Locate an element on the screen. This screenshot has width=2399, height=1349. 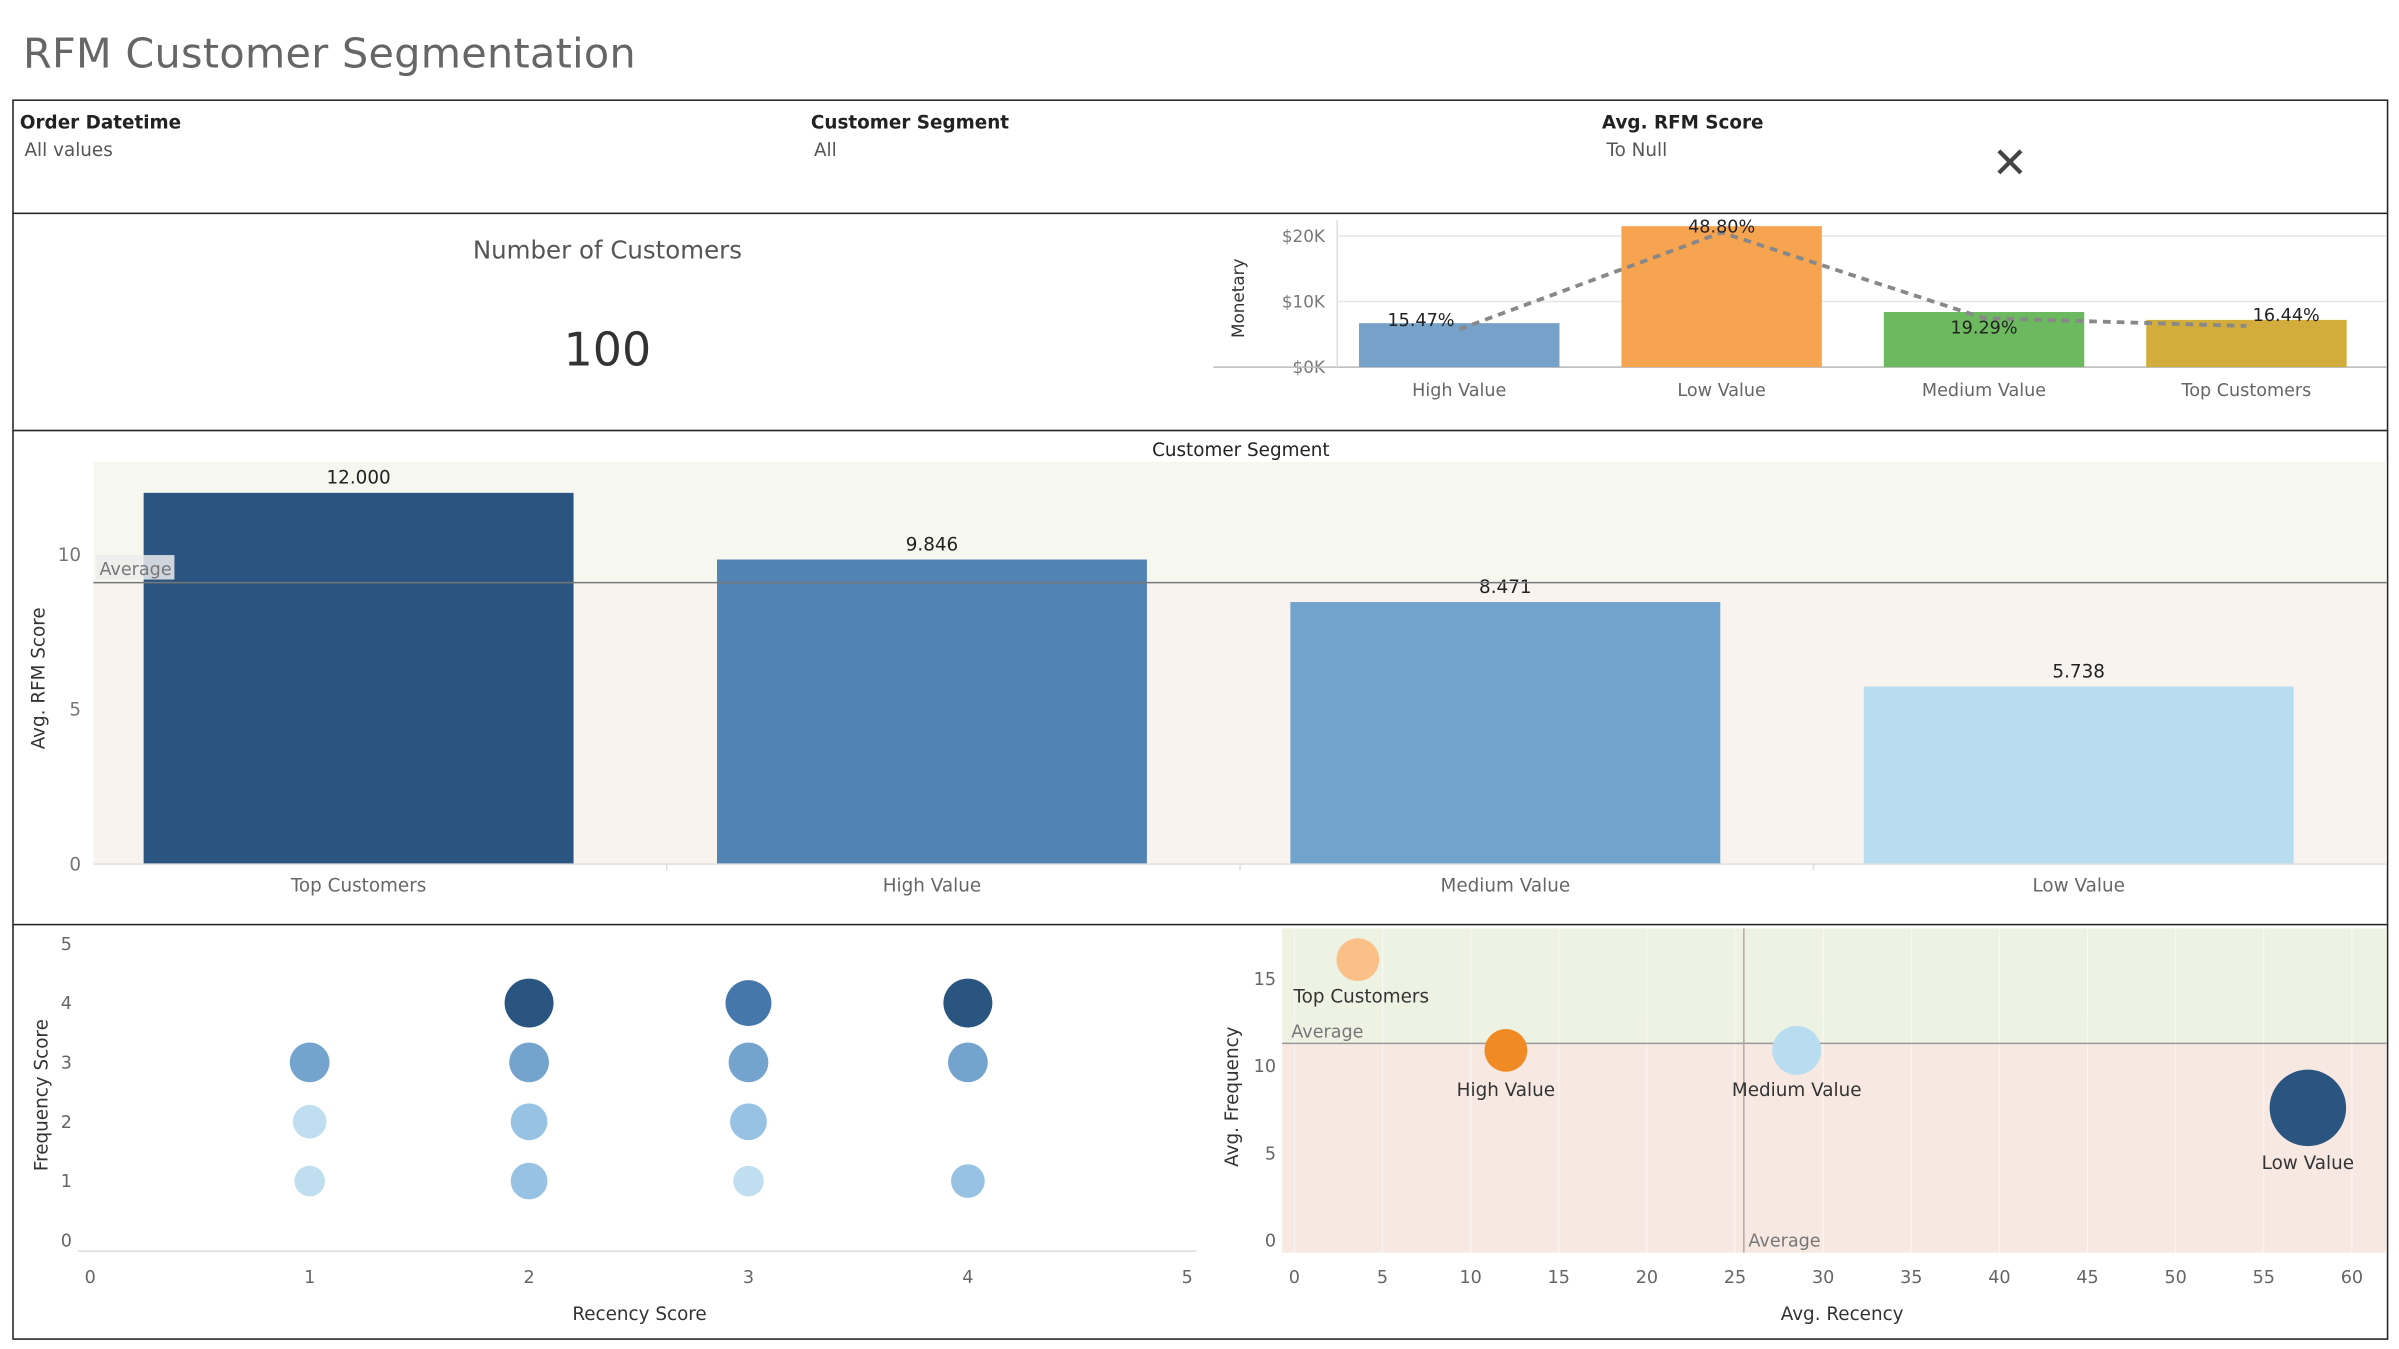
x-tick-label: 45 is located at coordinates (2087, 1278).